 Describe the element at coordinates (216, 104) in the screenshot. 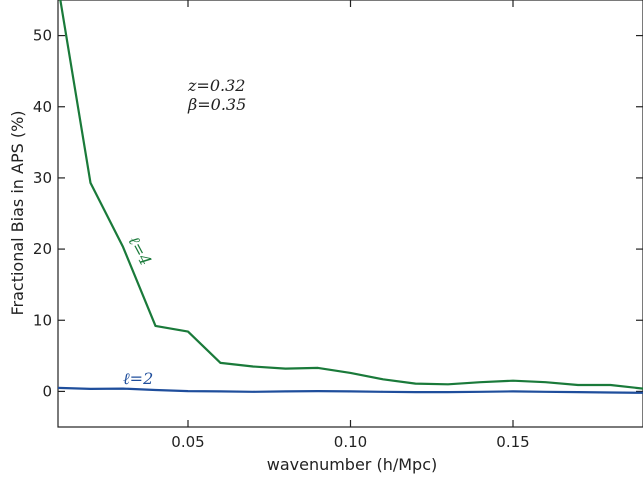

I see `annotation-beta: β=0.35` at that location.